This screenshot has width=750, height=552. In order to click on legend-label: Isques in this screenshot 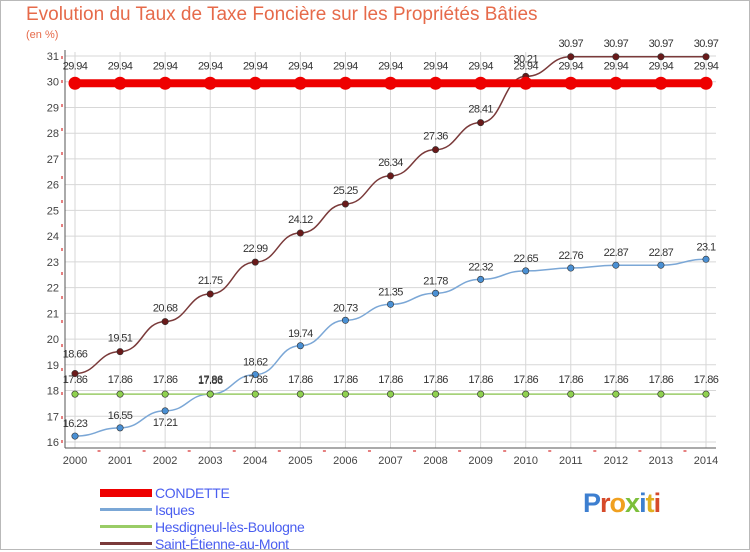, I will do `click(175, 510)`.